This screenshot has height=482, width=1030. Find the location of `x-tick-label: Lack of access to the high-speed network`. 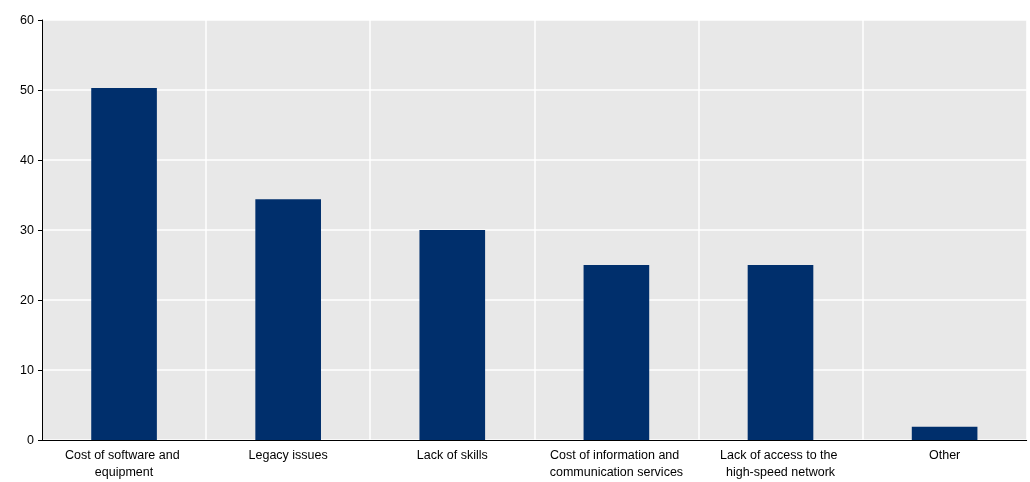

x-tick-label: Lack of access to the high-speed network is located at coordinates (780, 463).